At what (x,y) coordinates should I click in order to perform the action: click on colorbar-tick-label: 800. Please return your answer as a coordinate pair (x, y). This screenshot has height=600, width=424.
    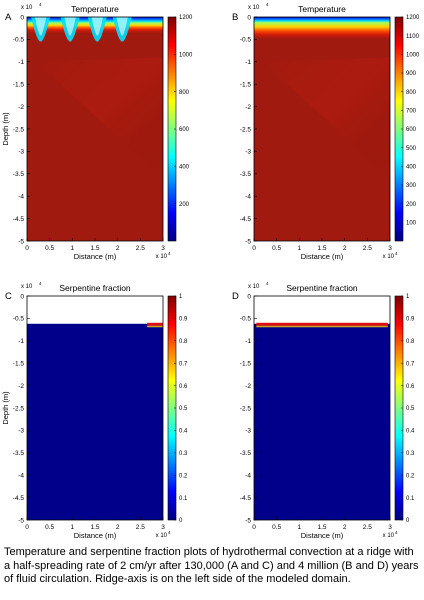
    Looking at the image, I should click on (184, 93).